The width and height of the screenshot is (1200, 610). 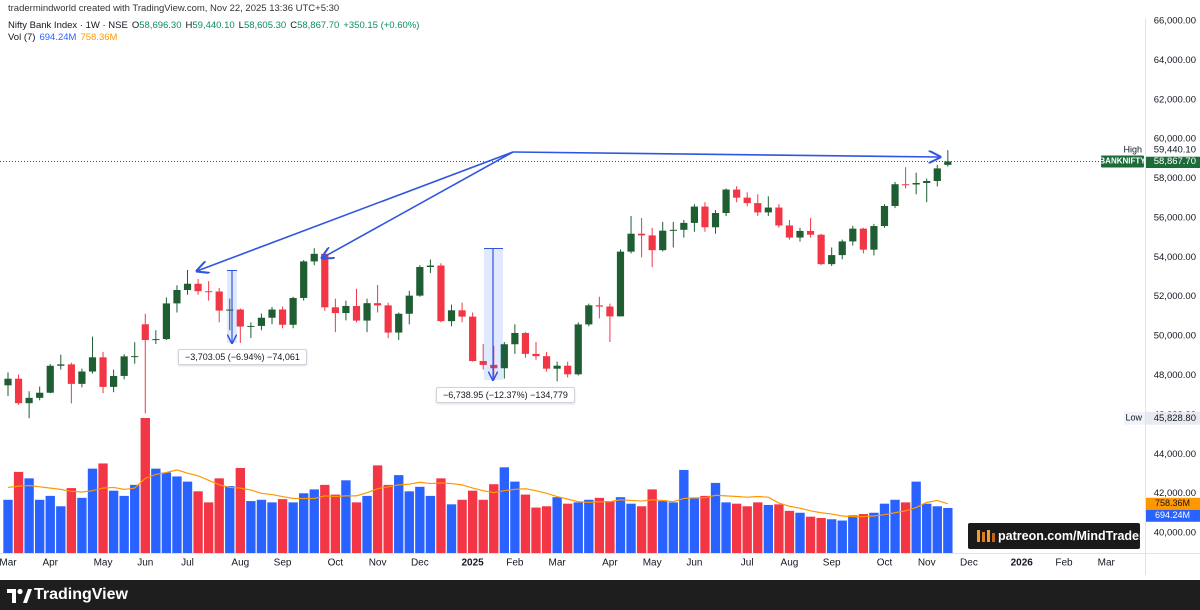 What do you see at coordinates (505, 395) in the screenshot?
I see `measure-label: −6,738.95 (−12.37%) −134,779` at bounding box center [505, 395].